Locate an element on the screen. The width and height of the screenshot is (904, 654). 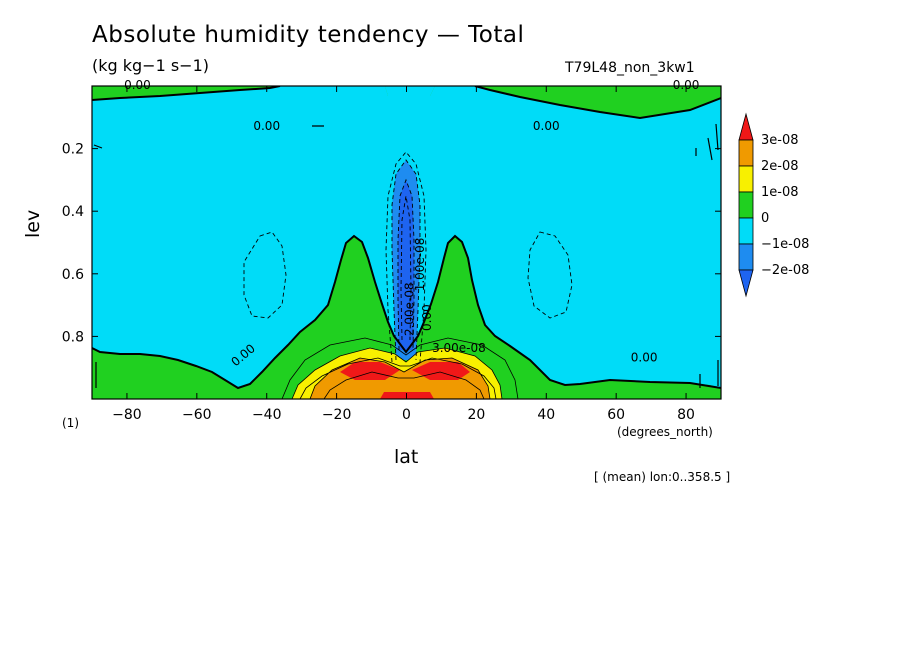
mean-note: [ (mean) lon:0..358.5 ] is located at coordinates (662, 477).